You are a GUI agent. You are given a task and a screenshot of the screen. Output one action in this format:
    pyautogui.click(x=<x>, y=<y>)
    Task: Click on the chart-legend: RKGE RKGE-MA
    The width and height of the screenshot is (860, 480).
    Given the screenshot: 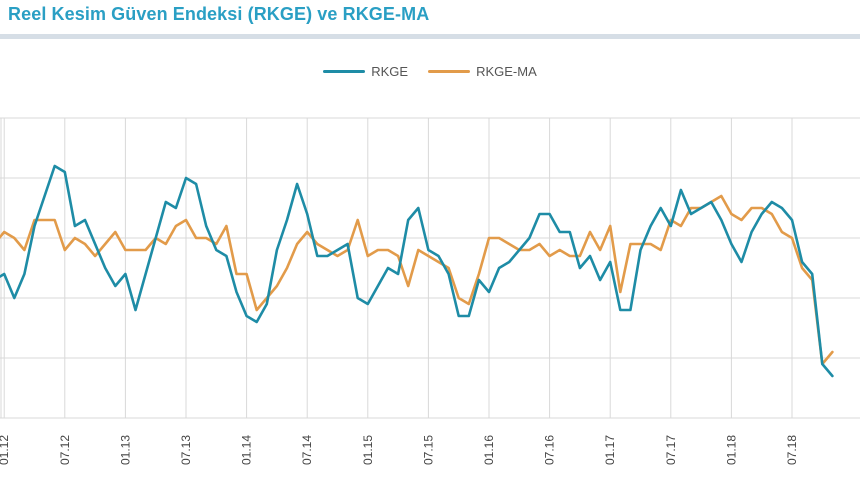 What is the action you would take?
    pyautogui.click(x=430, y=71)
    